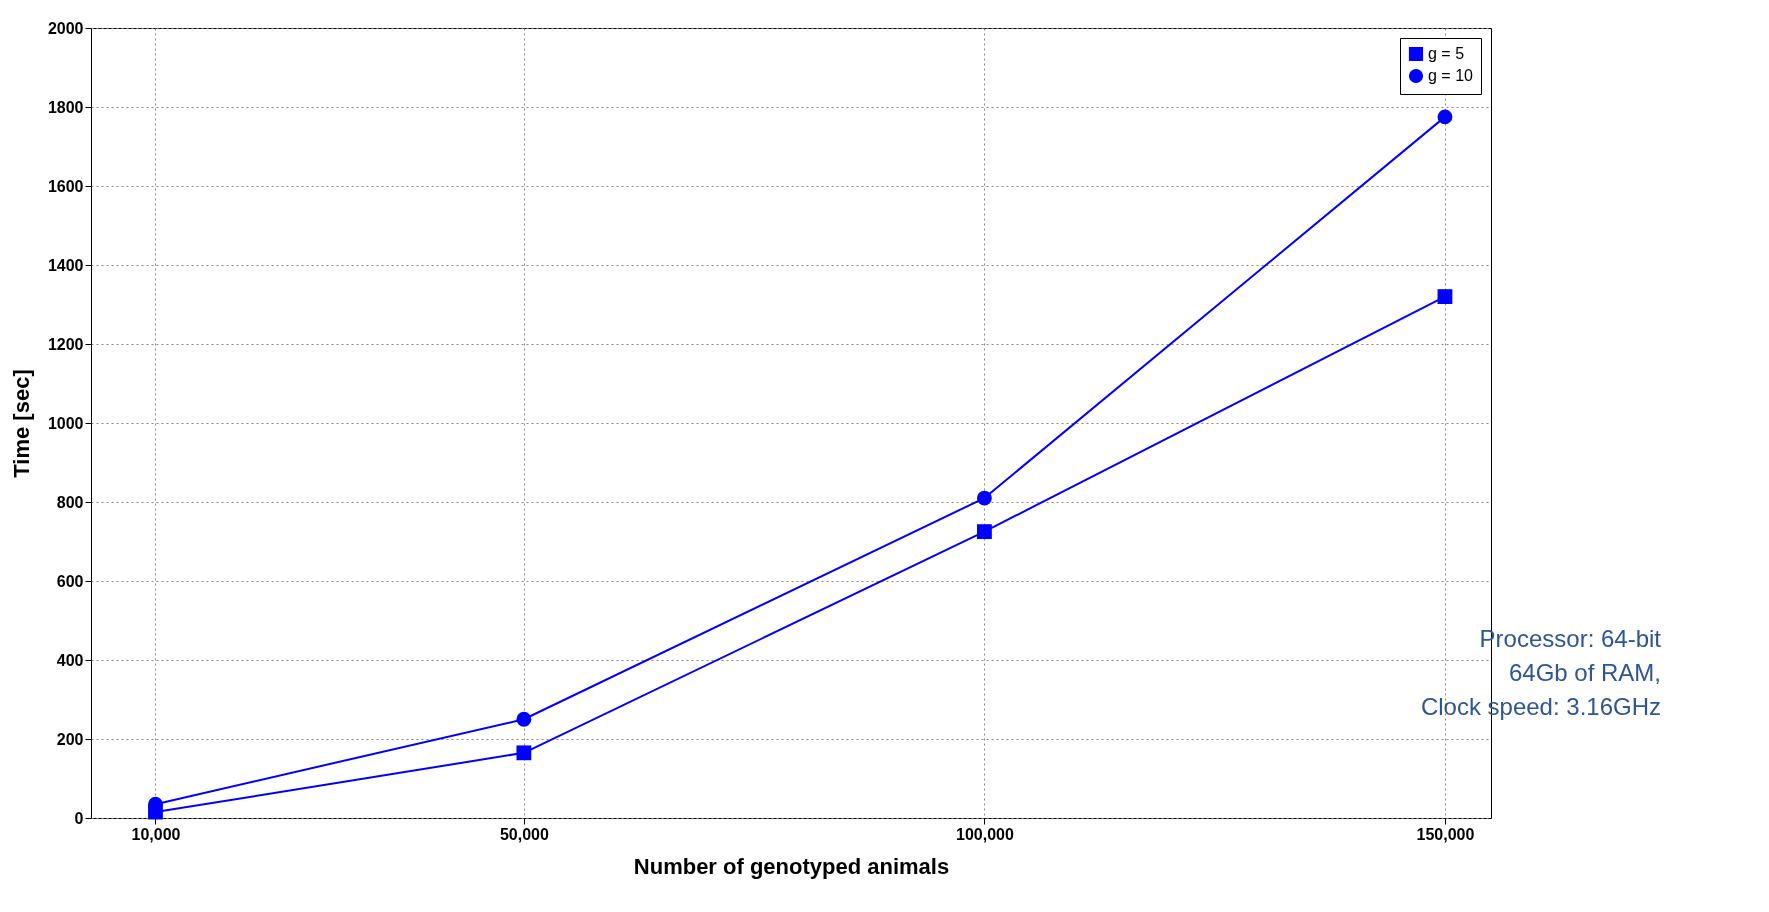 This screenshot has height=912, width=1769. Describe the element at coordinates (156, 834) in the screenshot. I see `x-tick-label: 10,000` at that location.